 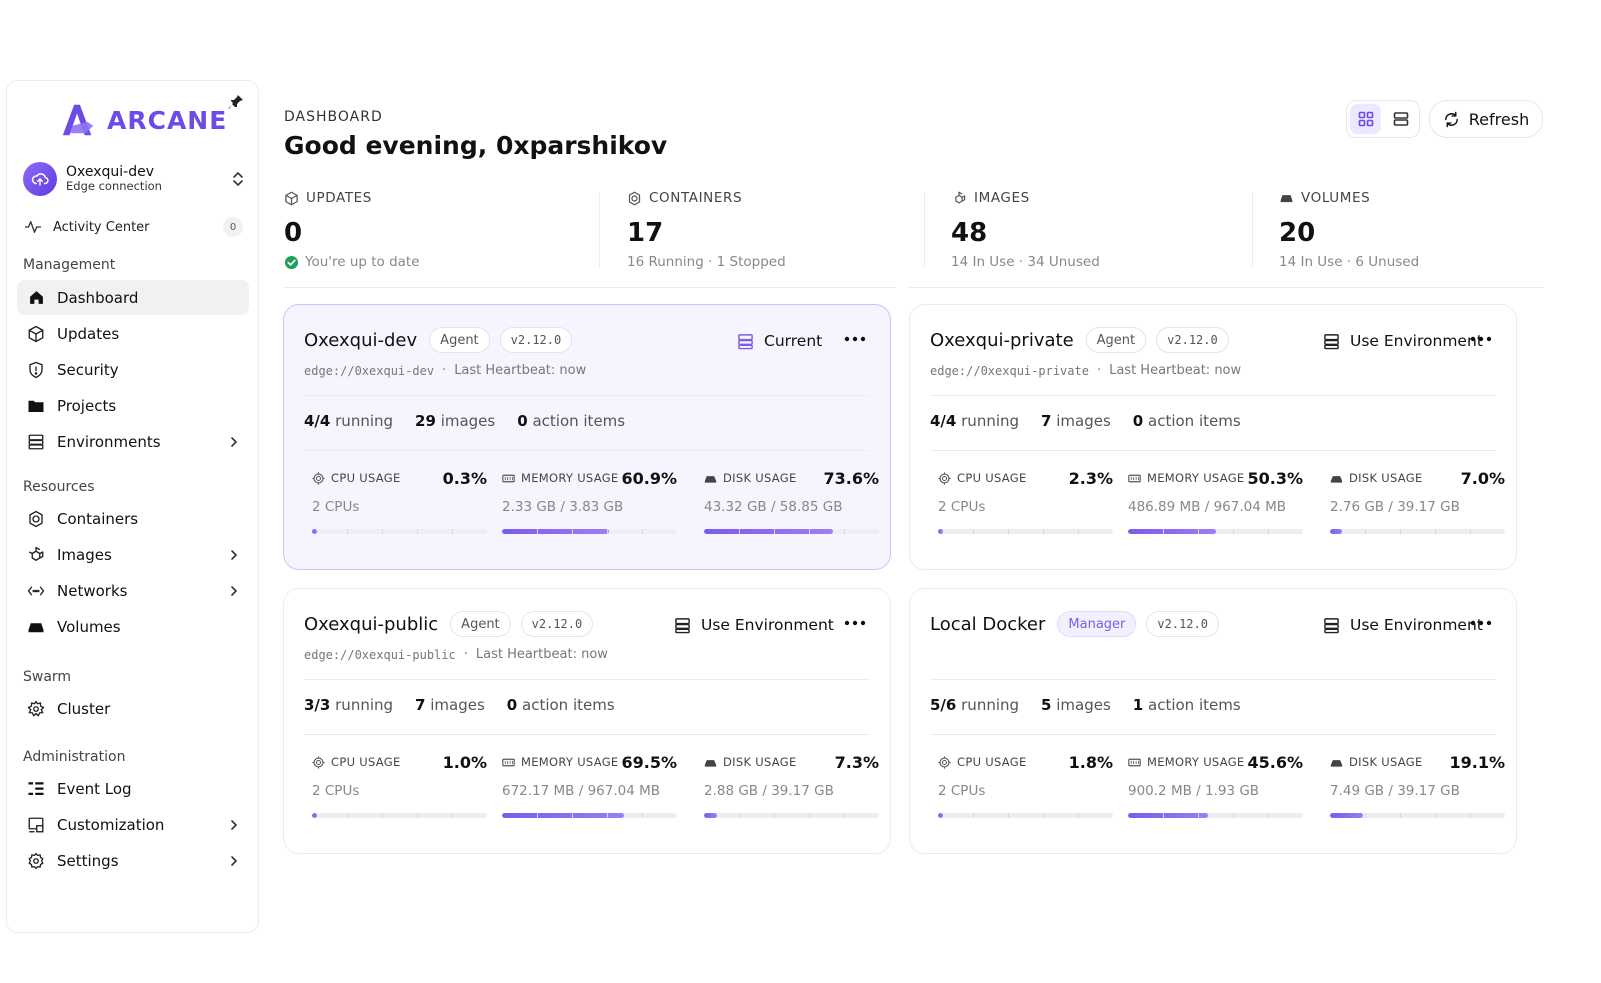 What do you see at coordinates (59, 487) in the screenshot?
I see `section-resources: Resources` at bounding box center [59, 487].